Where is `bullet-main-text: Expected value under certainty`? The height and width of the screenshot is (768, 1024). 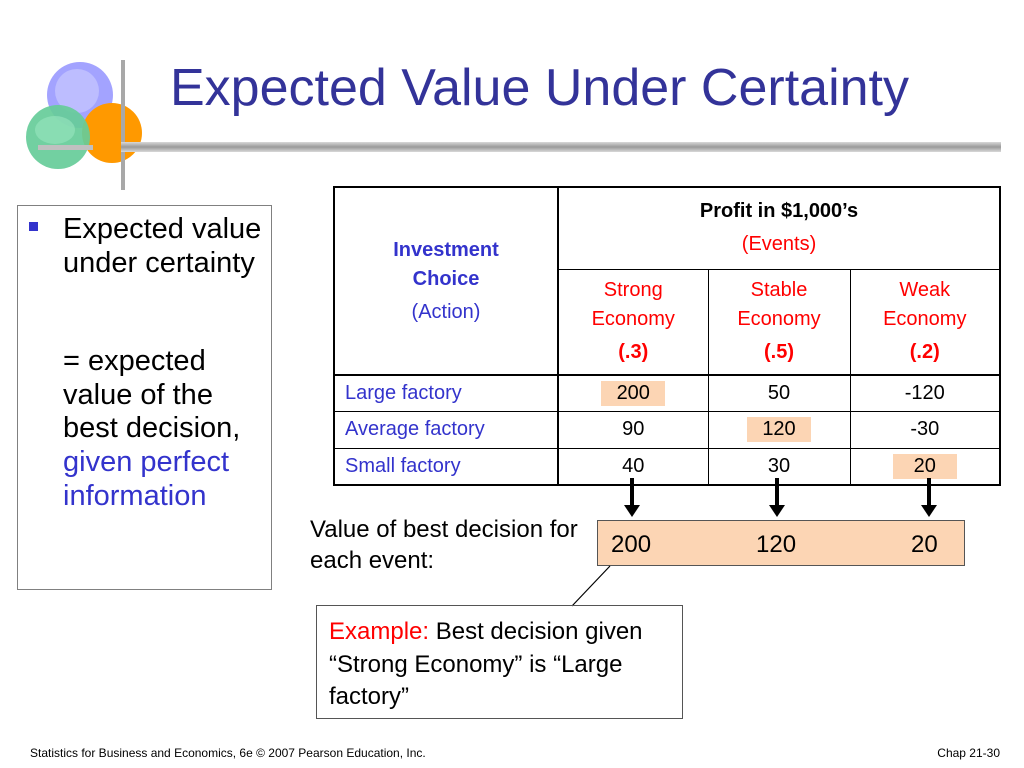
bullet-main-text: Expected value under certainty is located at coordinates (162, 246).